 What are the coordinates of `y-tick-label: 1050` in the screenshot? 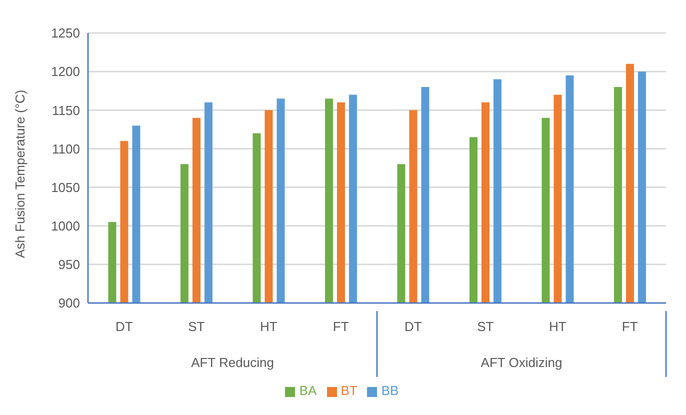 It's located at (65, 187).